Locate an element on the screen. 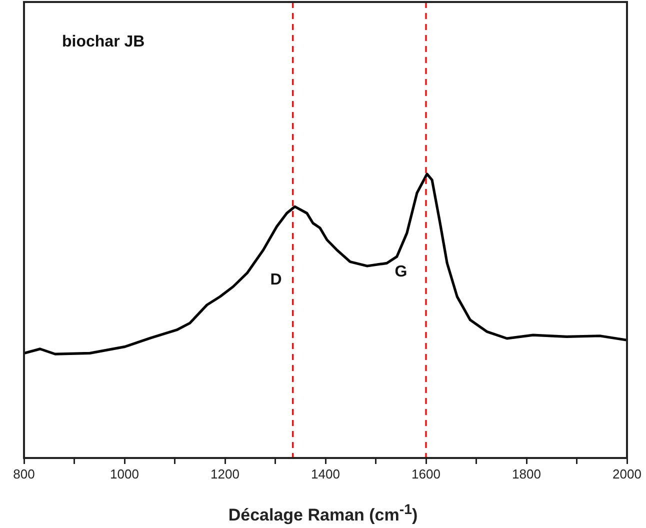 The width and height of the screenshot is (646, 528). x-tick-label: 1800 is located at coordinates (526, 474).